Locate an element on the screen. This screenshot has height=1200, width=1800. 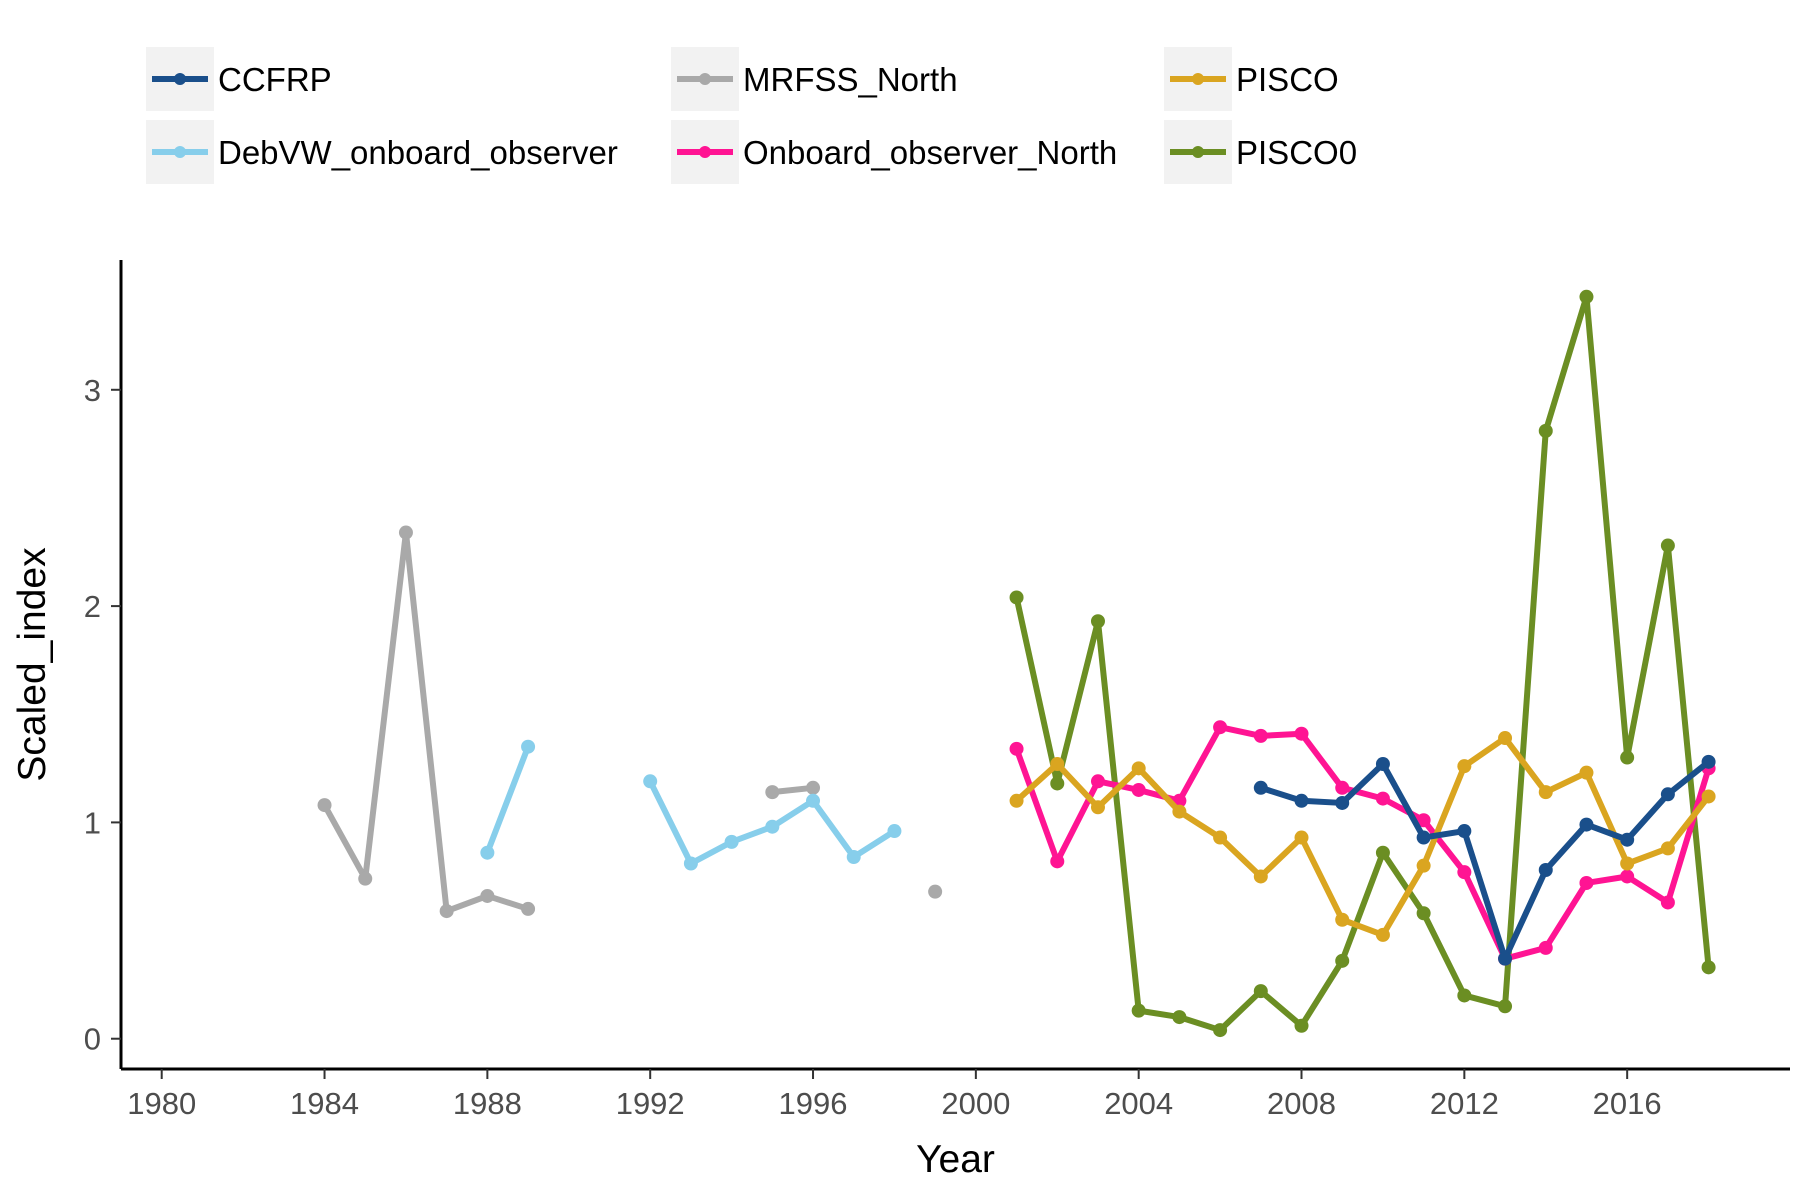
series-mrfss-north is located at coordinates (630, 722).